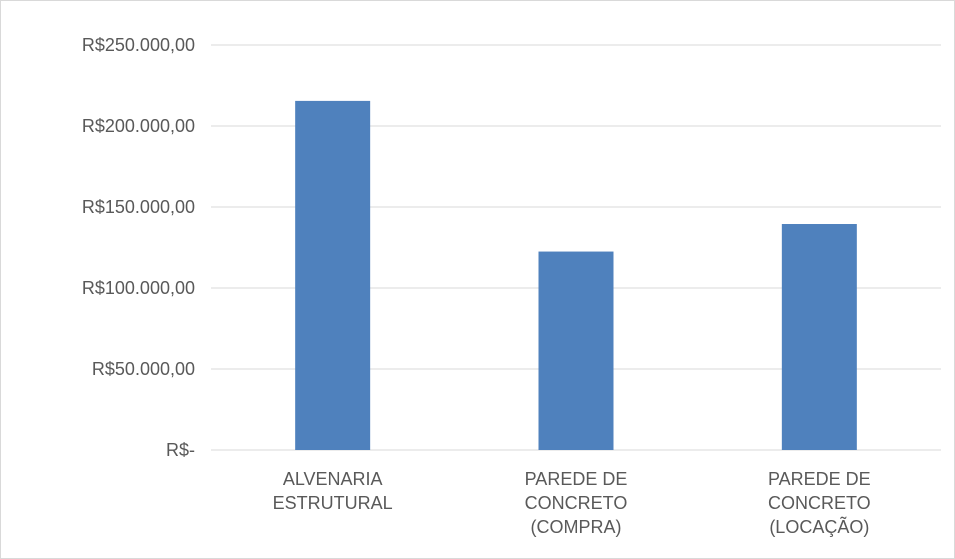 Image resolution: width=955 pixels, height=559 pixels. I want to click on x-category-label: ESTRUTURAL, so click(333, 503).